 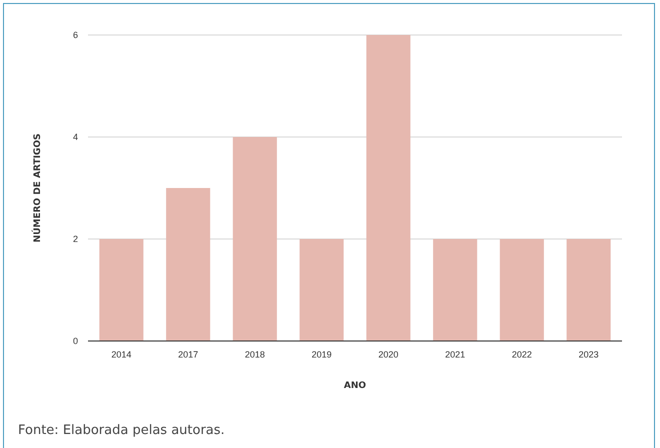 What do you see at coordinates (355, 386) in the screenshot?
I see `x-axis-title: ANO` at bounding box center [355, 386].